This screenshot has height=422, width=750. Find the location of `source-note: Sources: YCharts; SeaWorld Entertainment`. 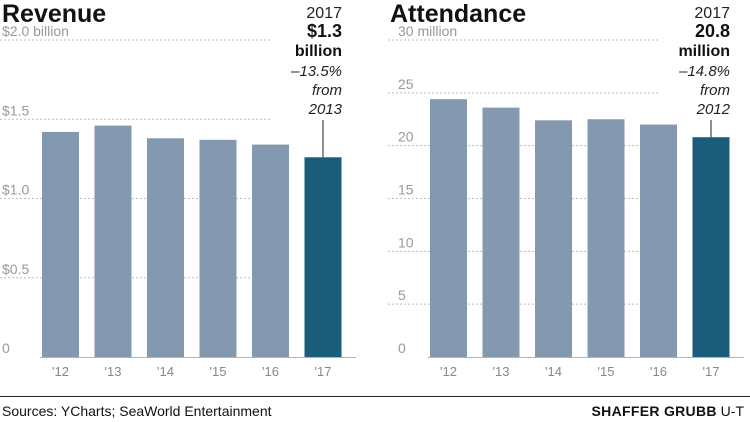

source-note: Sources: YCharts; SeaWorld Entertainment is located at coordinates (137, 411).